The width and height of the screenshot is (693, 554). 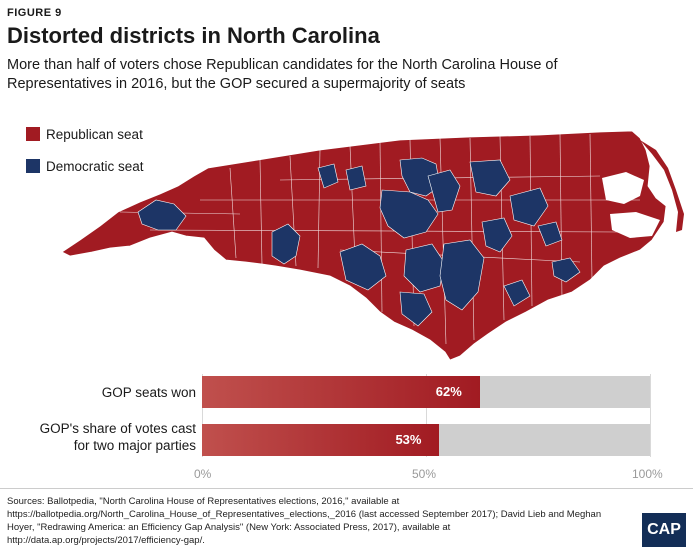 What do you see at coordinates (341, 392) in the screenshot?
I see `bar-seats` at bounding box center [341, 392].